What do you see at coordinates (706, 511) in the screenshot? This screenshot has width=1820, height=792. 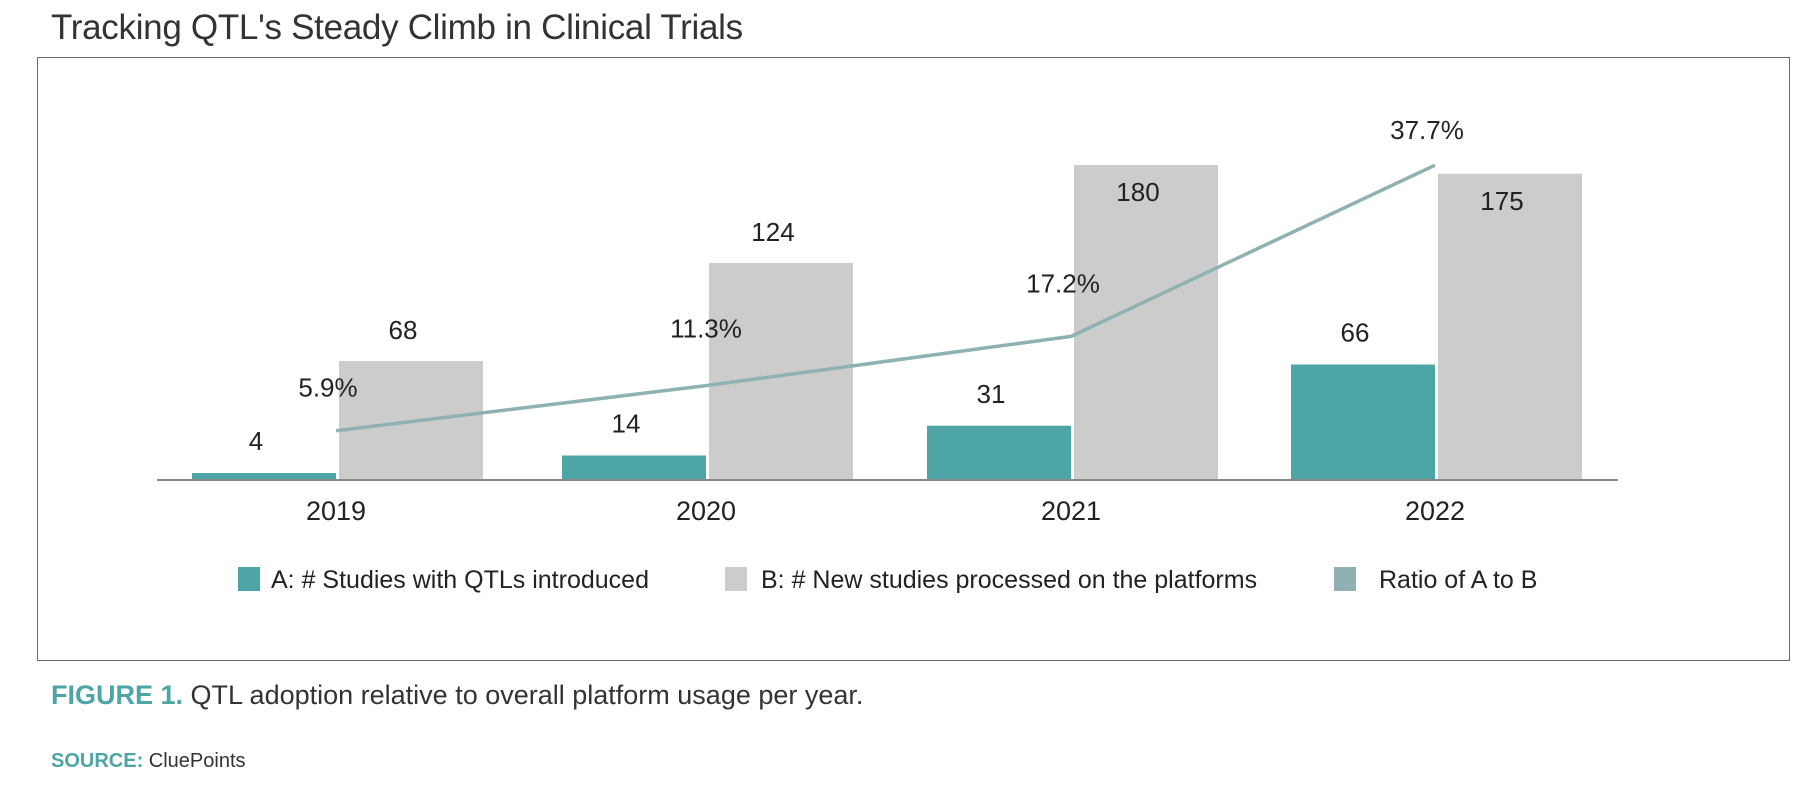 I see `x-tick-2020: 2020` at bounding box center [706, 511].